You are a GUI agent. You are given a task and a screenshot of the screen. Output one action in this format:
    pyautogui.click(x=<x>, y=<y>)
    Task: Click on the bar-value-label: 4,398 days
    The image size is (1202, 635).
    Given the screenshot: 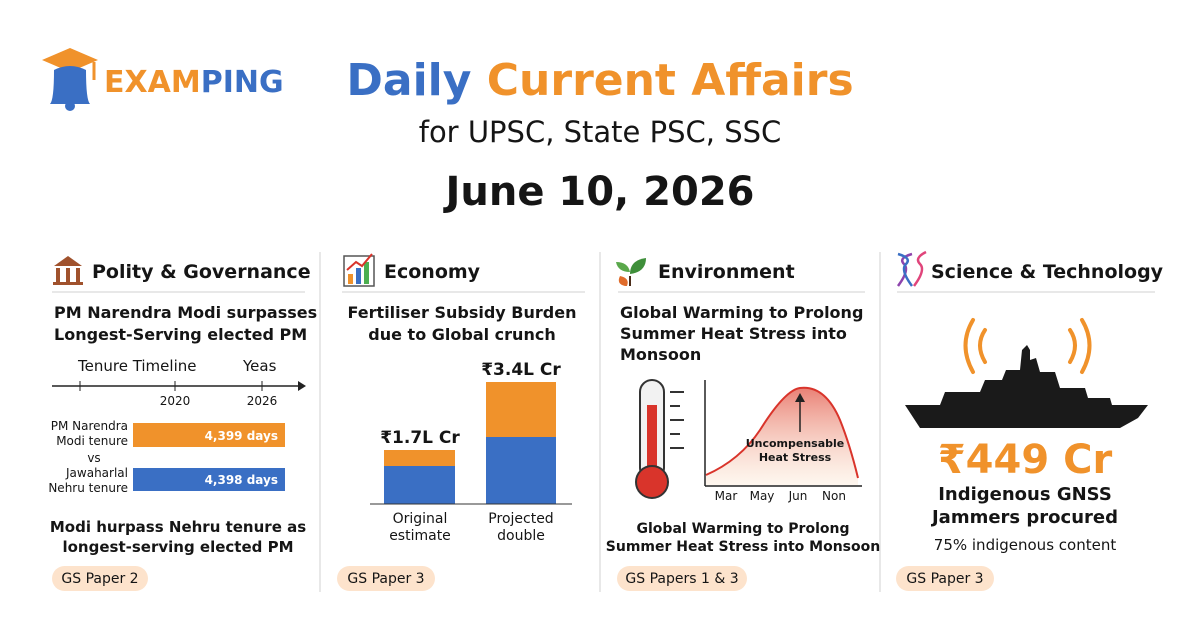 What is the action you would take?
    pyautogui.click(x=241, y=480)
    